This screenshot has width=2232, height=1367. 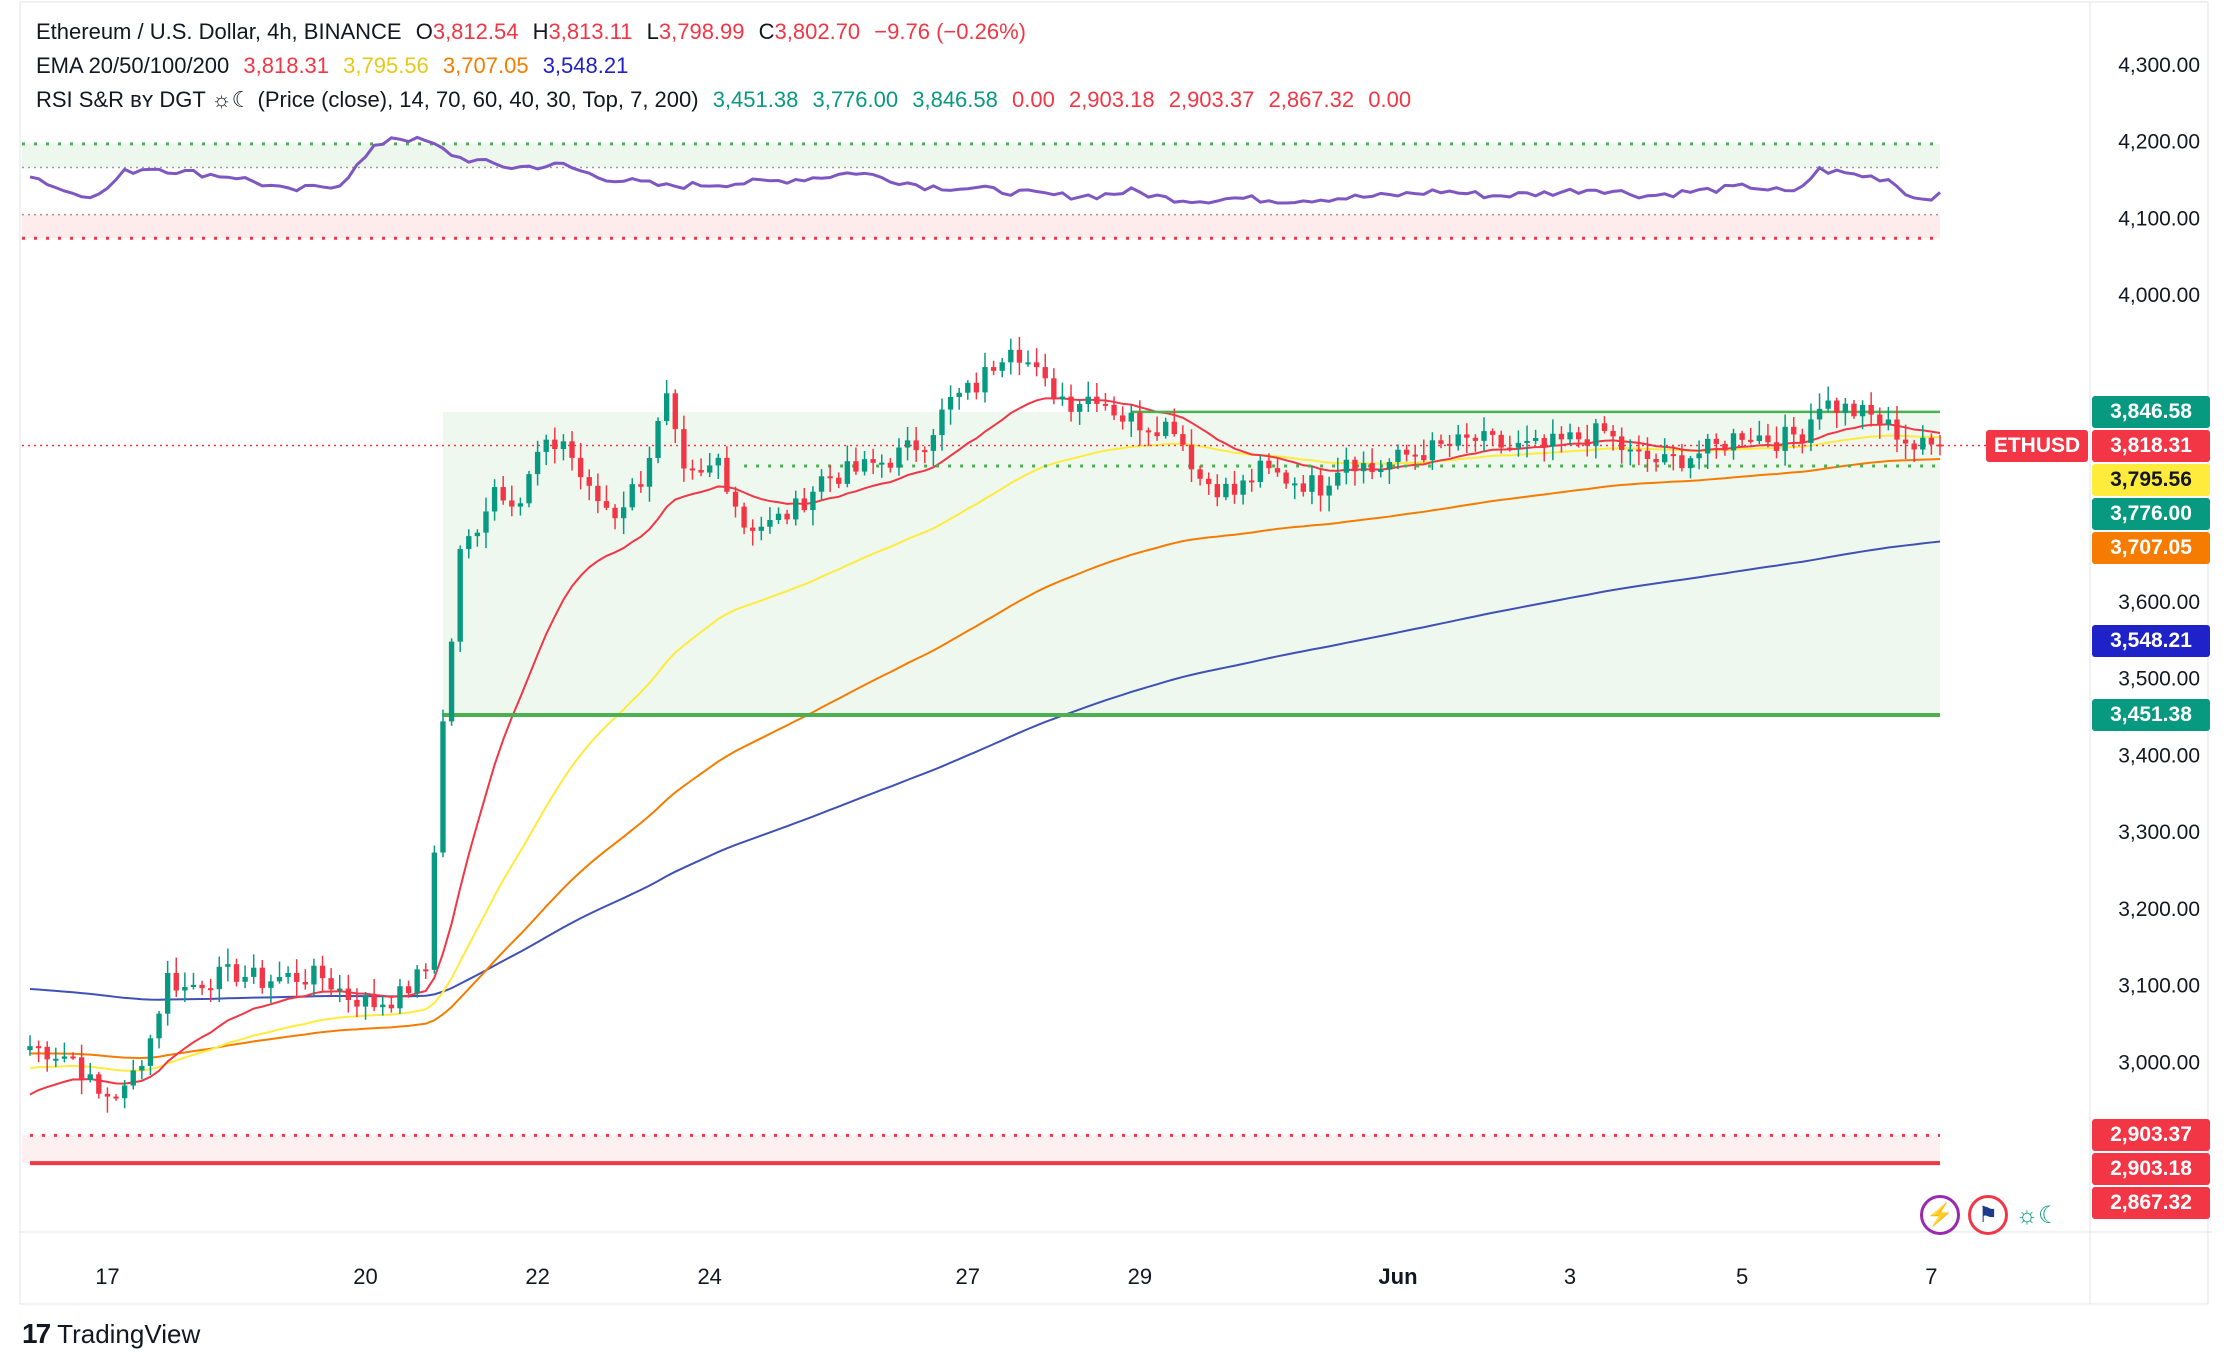 What do you see at coordinates (2159, 295) in the screenshot?
I see `y-tick-label: 4,000.00` at bounding box center [2159, 295].